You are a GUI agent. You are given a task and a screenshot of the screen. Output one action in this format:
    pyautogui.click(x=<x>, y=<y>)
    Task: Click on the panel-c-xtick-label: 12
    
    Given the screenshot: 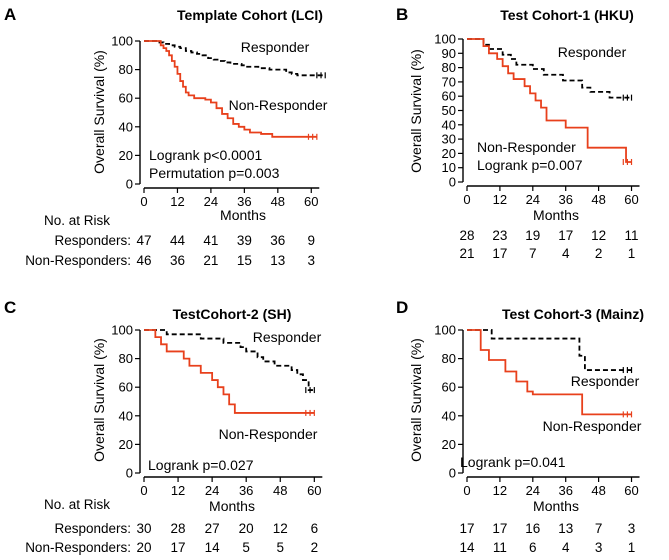 What is the action you would take?
    pyautogui.click(x=178, y=490)
    